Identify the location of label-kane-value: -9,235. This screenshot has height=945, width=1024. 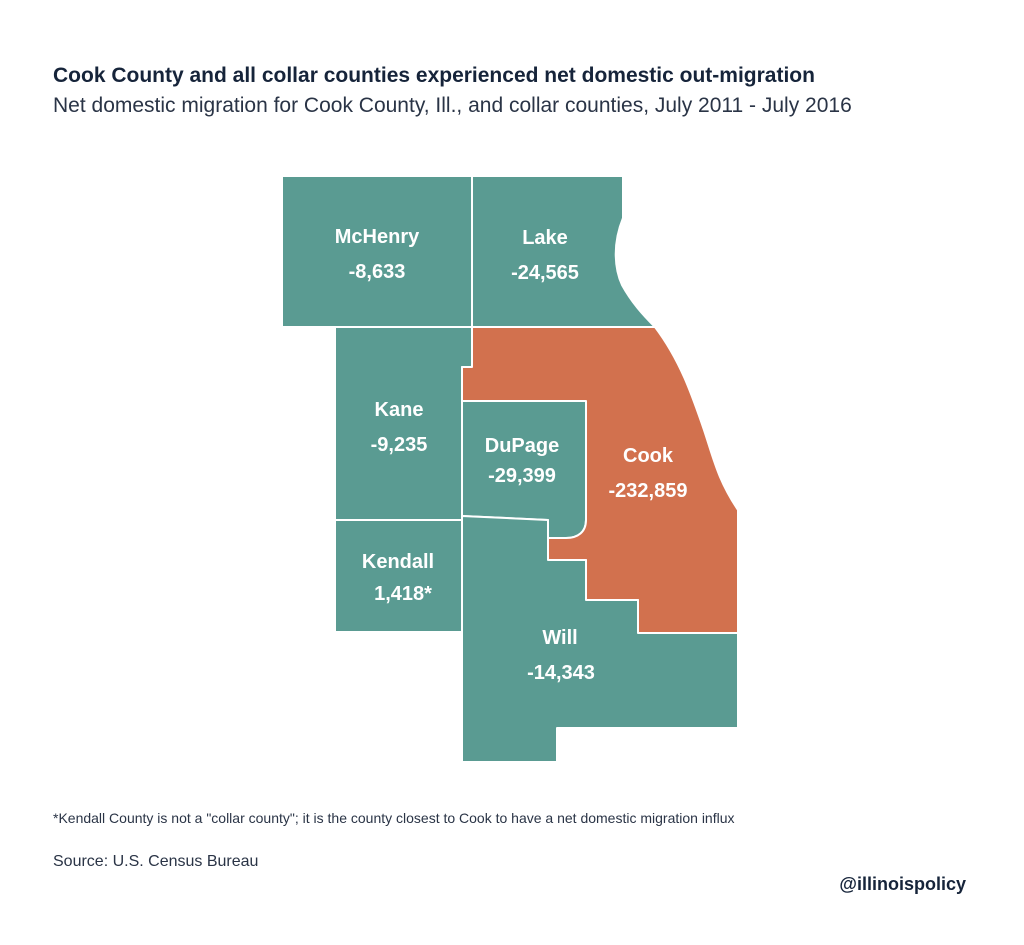
(399, 445).